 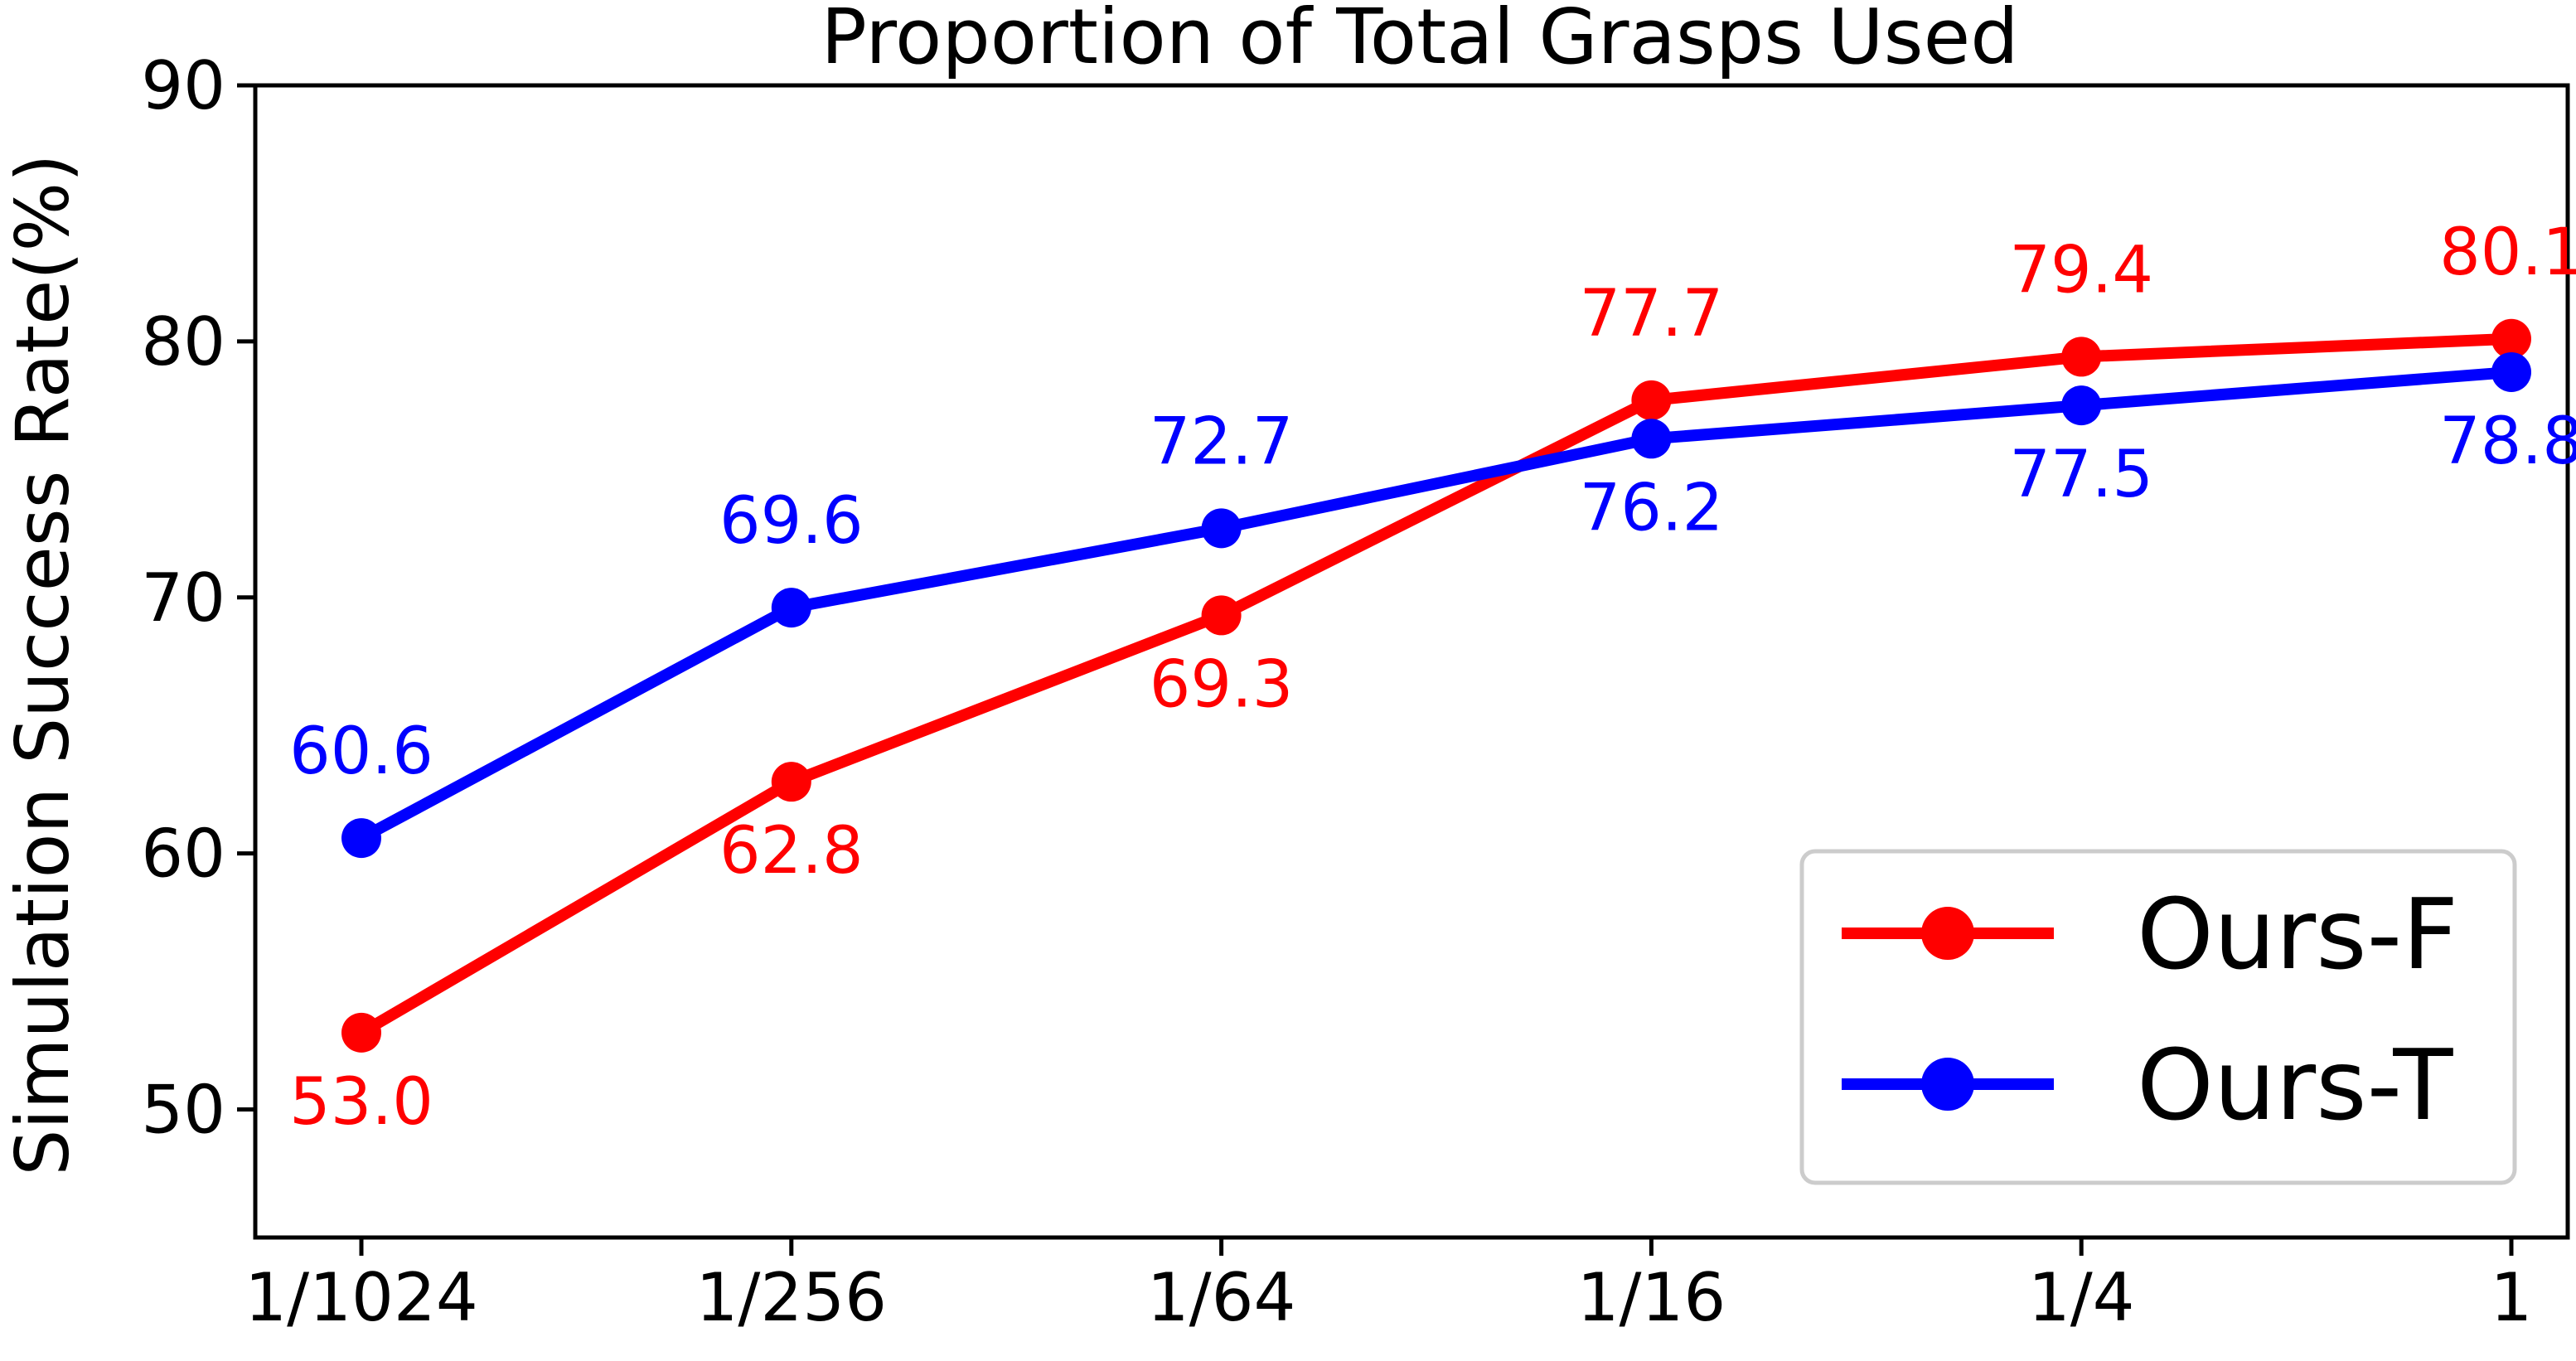 I want to click on data-label: 72.7, so click(x=1222, y=442).